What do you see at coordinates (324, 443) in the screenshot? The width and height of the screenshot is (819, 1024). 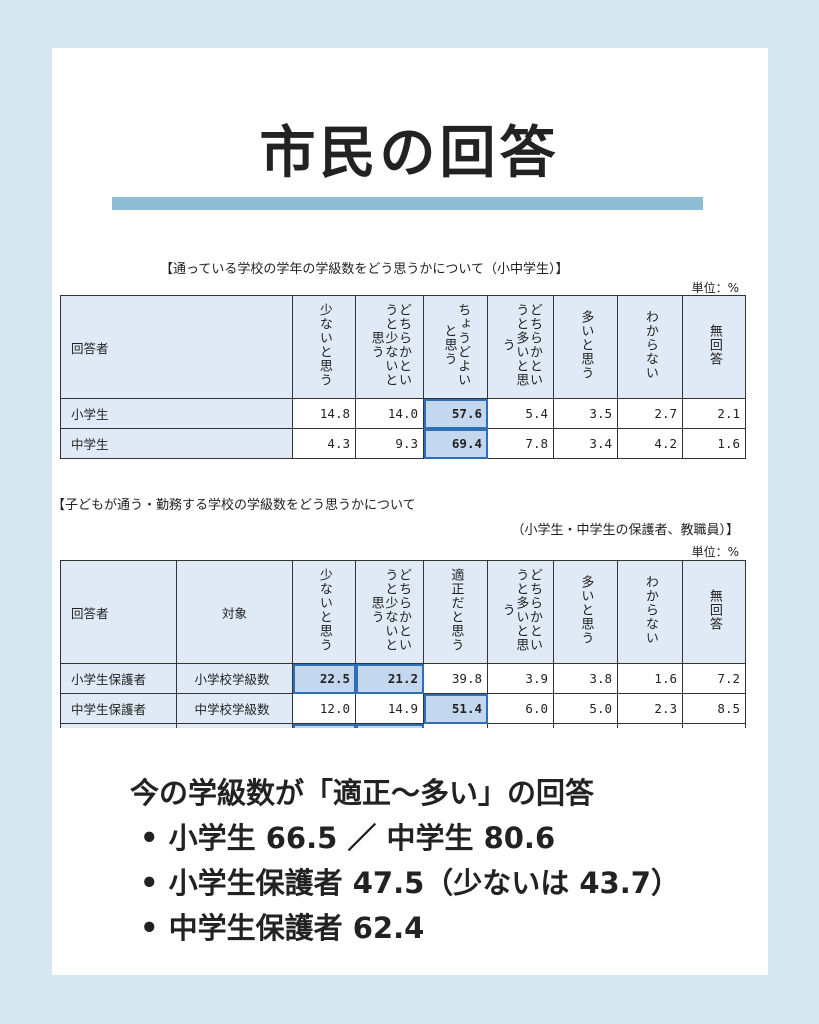 I see `cell-value: 4.3` at bounding box center [324, 443].